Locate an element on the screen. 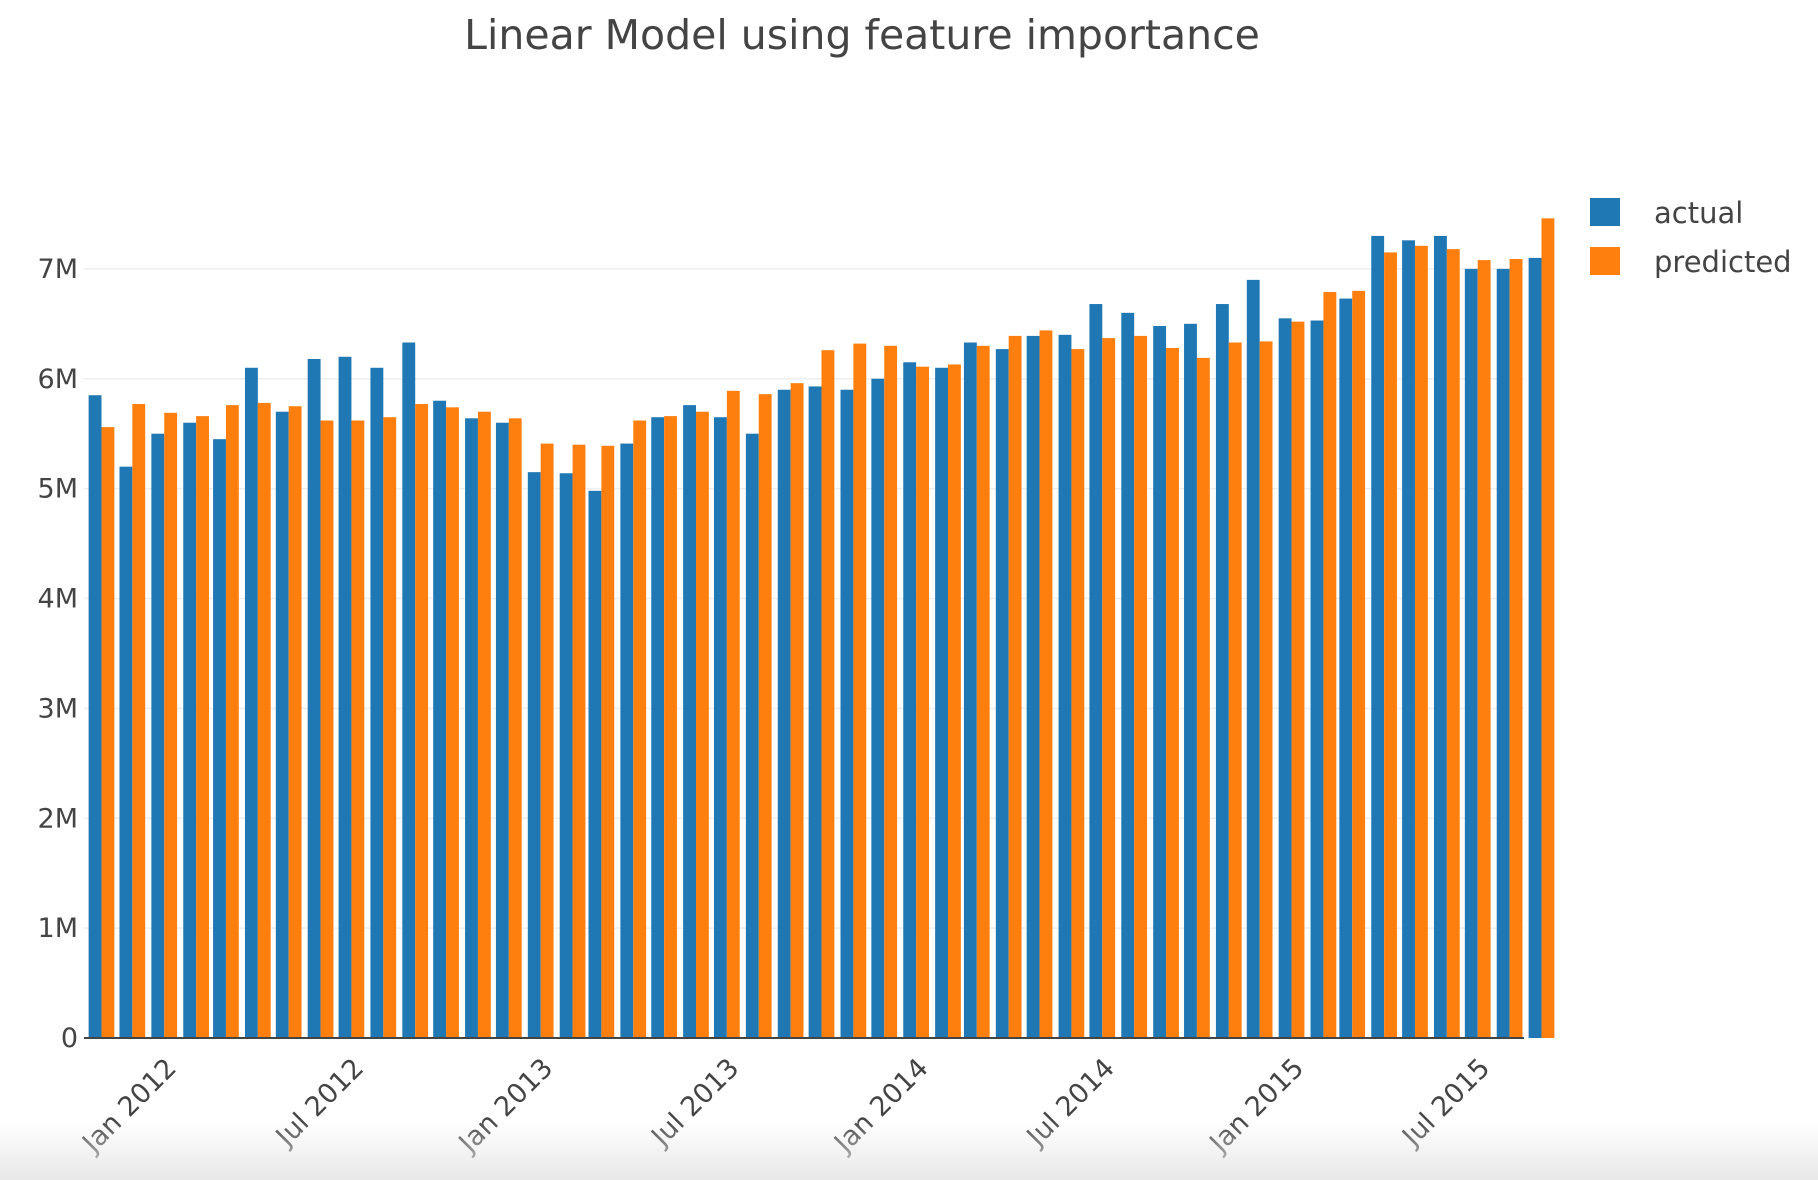 The height and width of the screenshot is (1180, 1818). legend-label-actual: actual is located at coordinates (1698, 213).